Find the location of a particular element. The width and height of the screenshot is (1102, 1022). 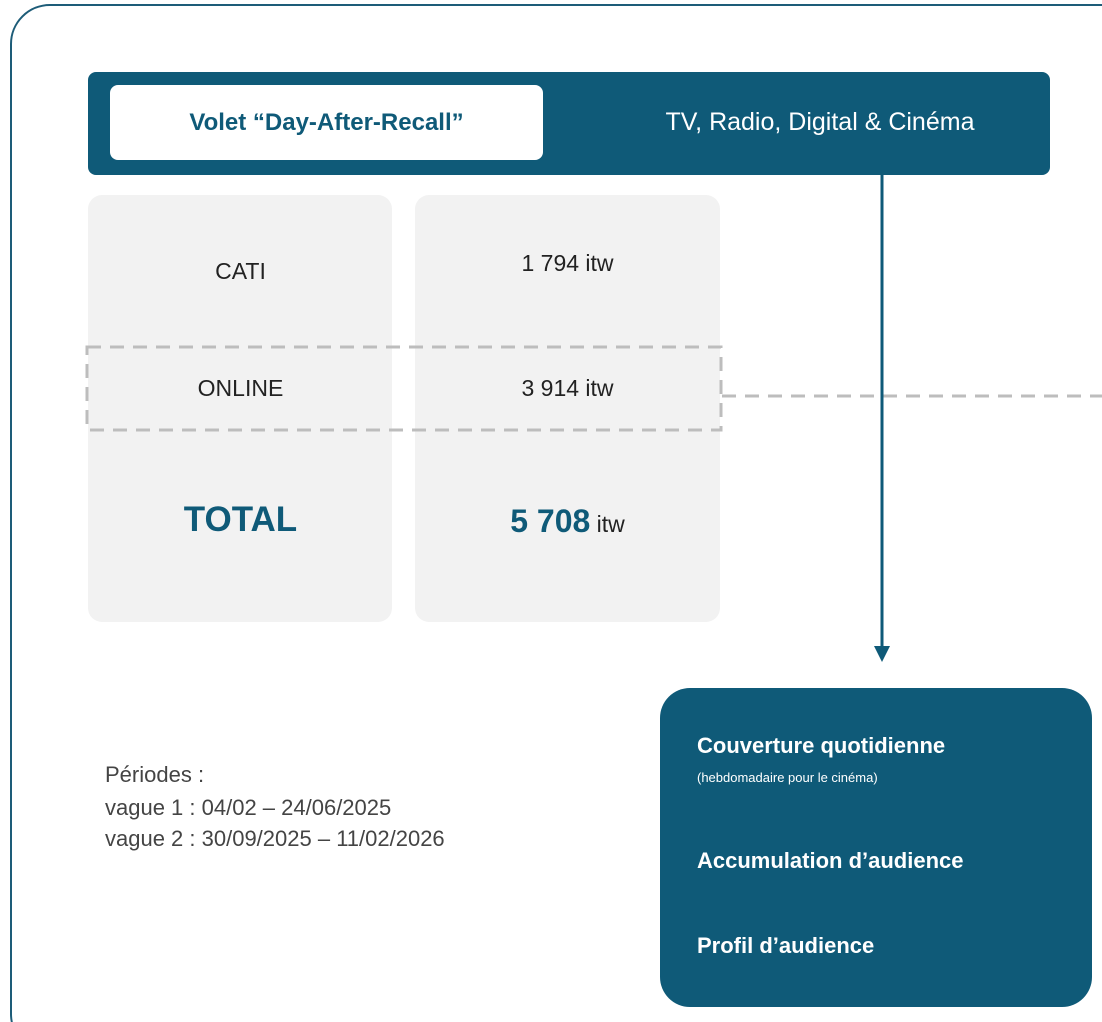

dashed-highlight is located at coordinates (404, 388).